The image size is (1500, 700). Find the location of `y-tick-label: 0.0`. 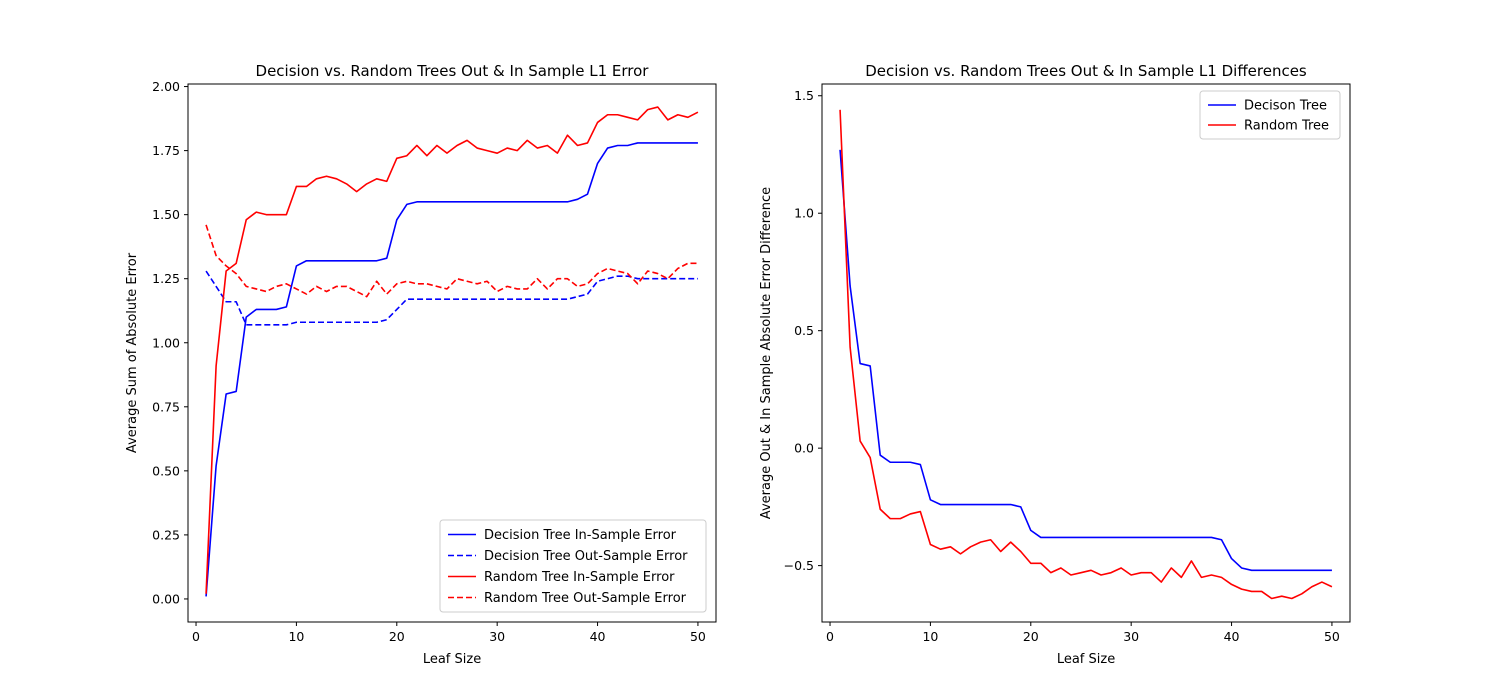

y-tick-label: 0.0 is located at coordinates (804, 448).